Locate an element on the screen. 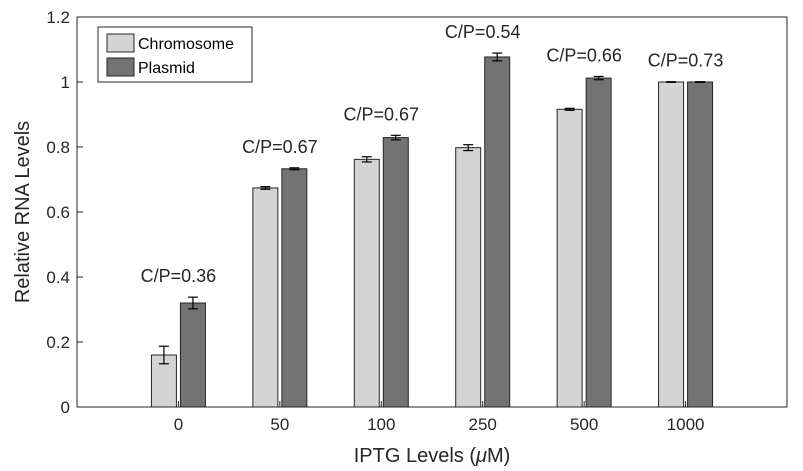 The height and width of the screenshot is (471, 803). legend: Chromosome Plasmid is located at coordinates (175, 54).